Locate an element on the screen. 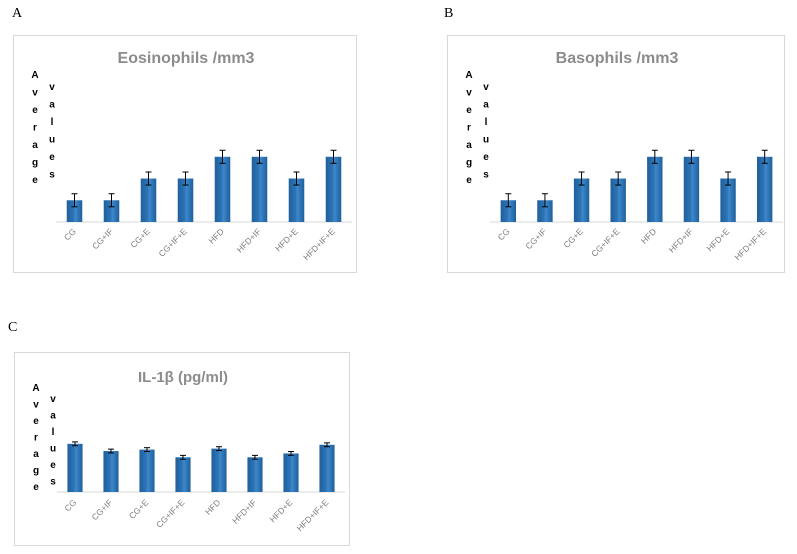 Image resolution: width=797 pixels, height=554 pixels. bar-HFD+IF is located at coordinates (259, 189).